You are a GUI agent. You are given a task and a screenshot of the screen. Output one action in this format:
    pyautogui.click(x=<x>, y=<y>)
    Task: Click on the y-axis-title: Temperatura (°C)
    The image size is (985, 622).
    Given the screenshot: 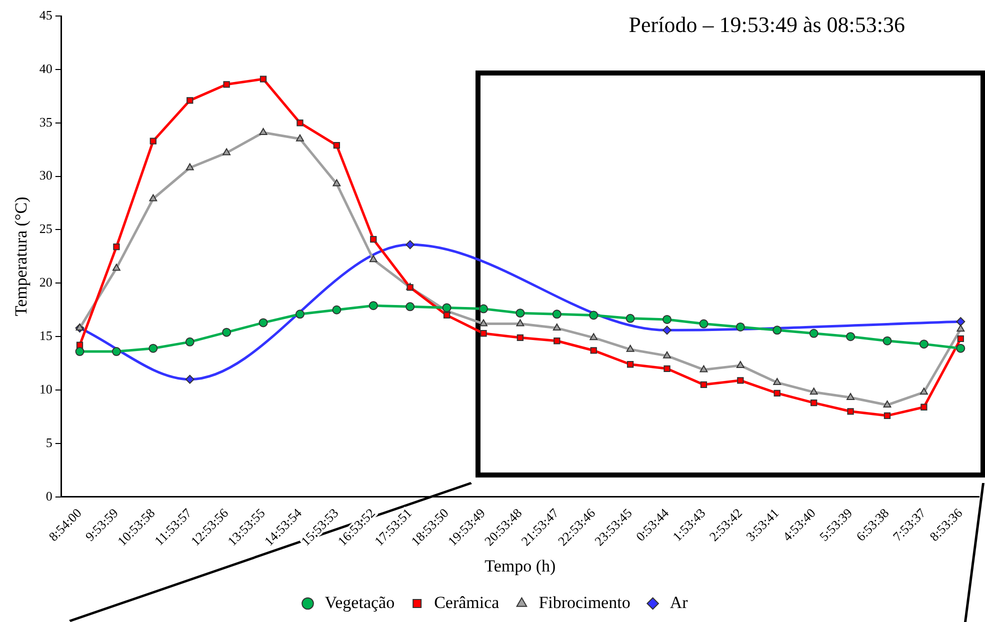 What is the action you would take?
    pyautogui.click(x=21, y=256)
    